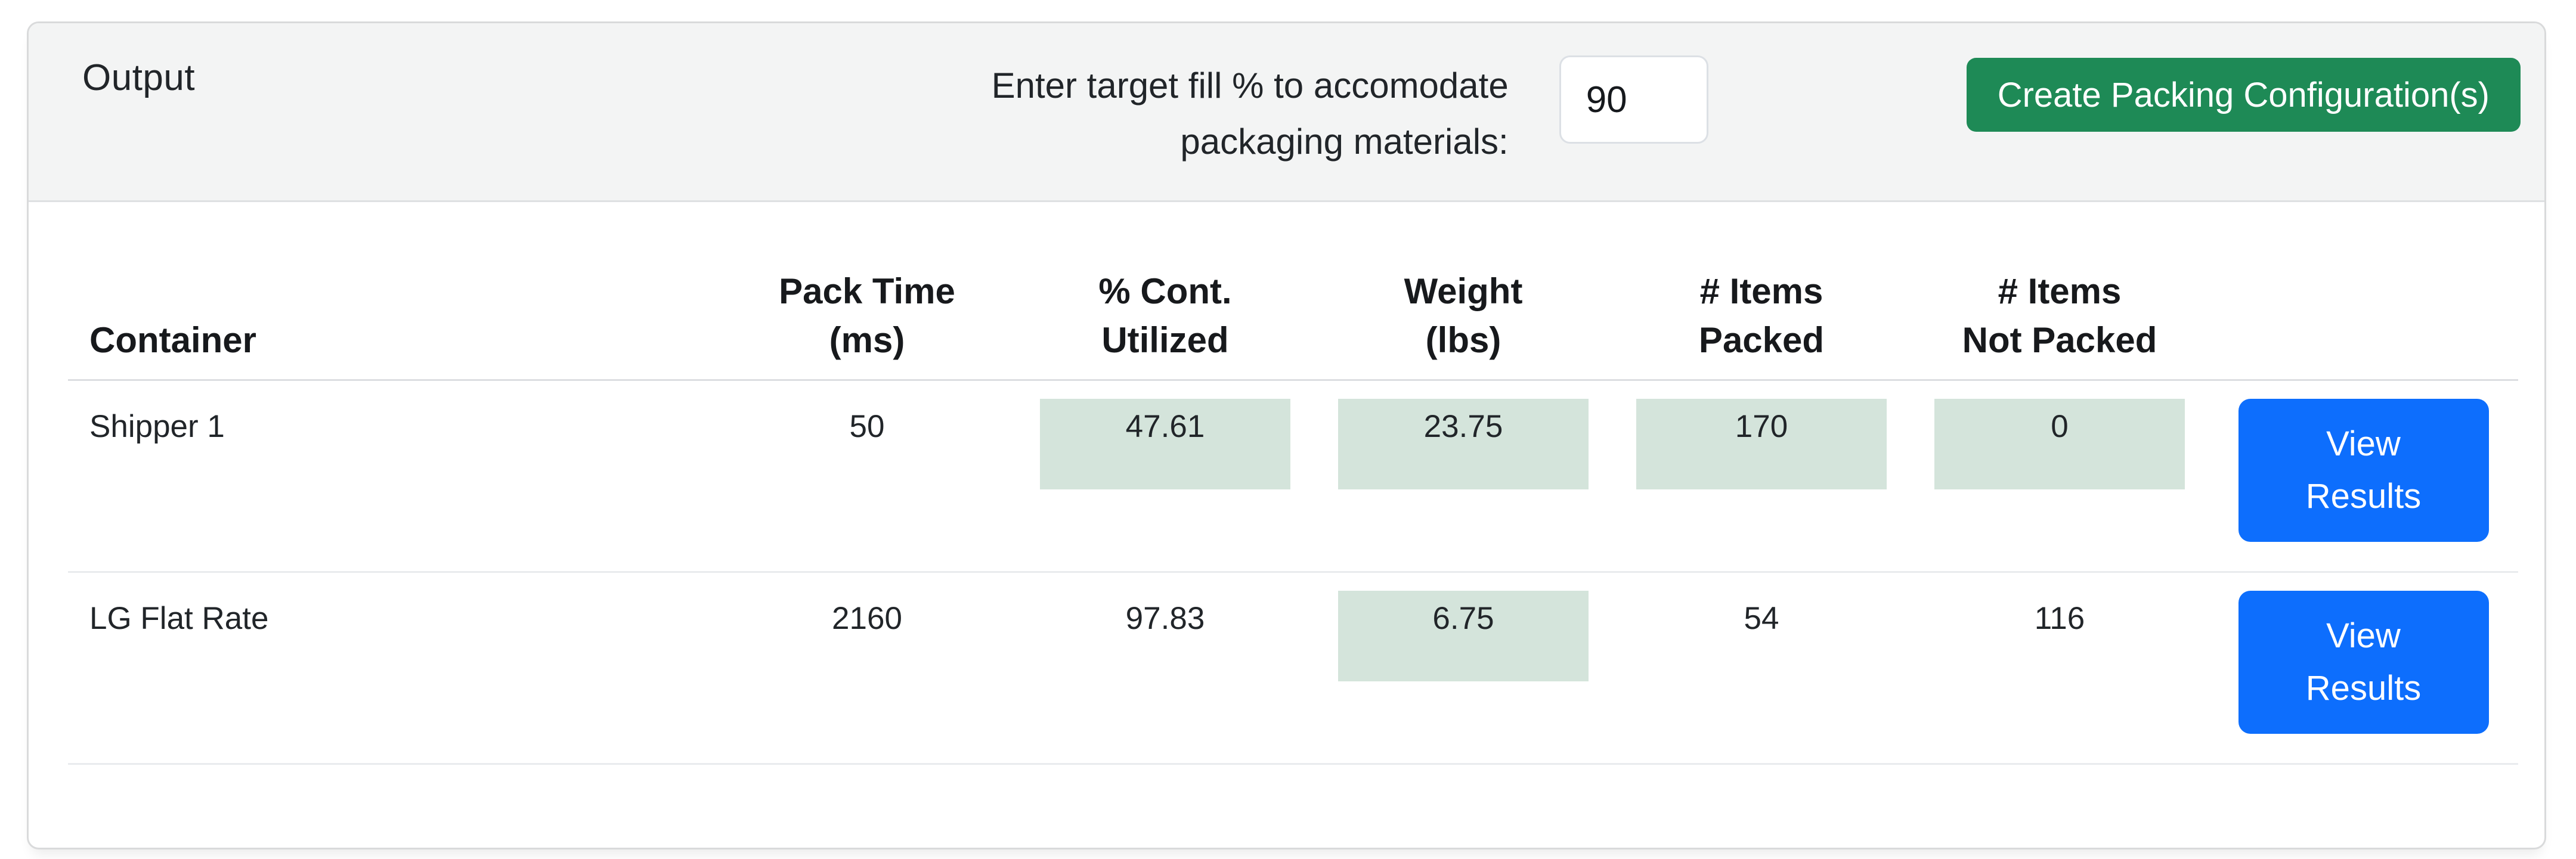  I want to click on highlighted-value: 170, so click(1762, 443).